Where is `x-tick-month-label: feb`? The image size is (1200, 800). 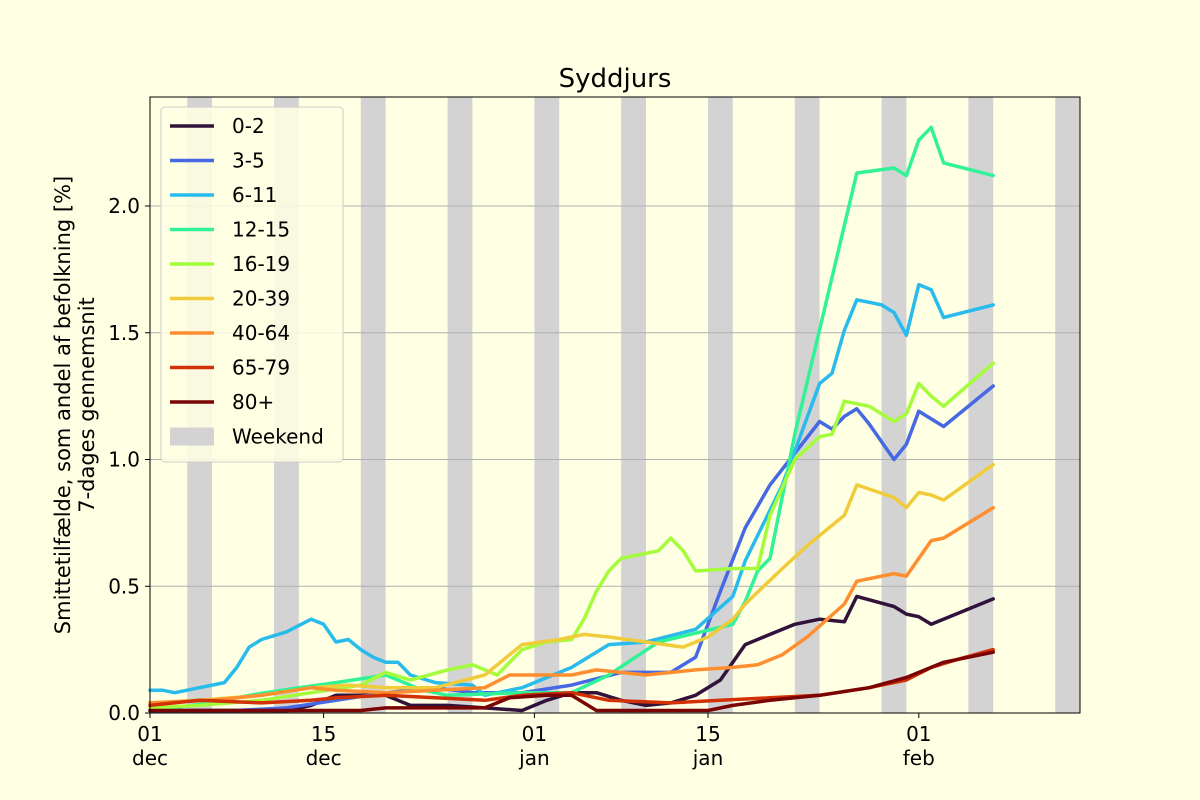
x-tick-month-label: feb is located at coordinates (919, 758).